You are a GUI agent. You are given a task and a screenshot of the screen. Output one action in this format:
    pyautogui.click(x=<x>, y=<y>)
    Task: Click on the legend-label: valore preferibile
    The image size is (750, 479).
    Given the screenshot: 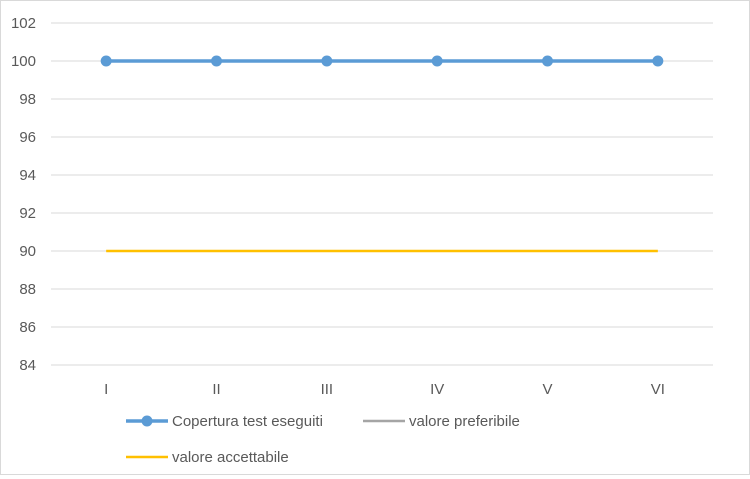 What is the action you would take?
    pyautogui.click(x=464, y=421)
    